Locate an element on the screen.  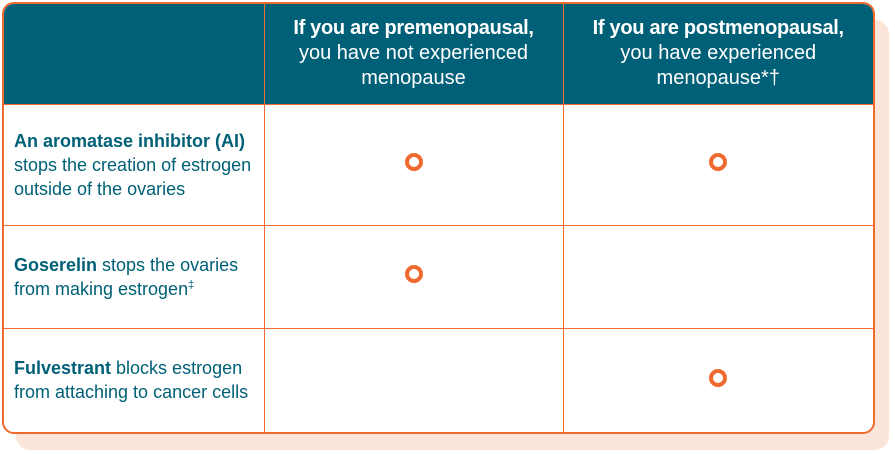
row-label-bold: An aromatase inhibitor (AI) is located at coordinates (130, 140).